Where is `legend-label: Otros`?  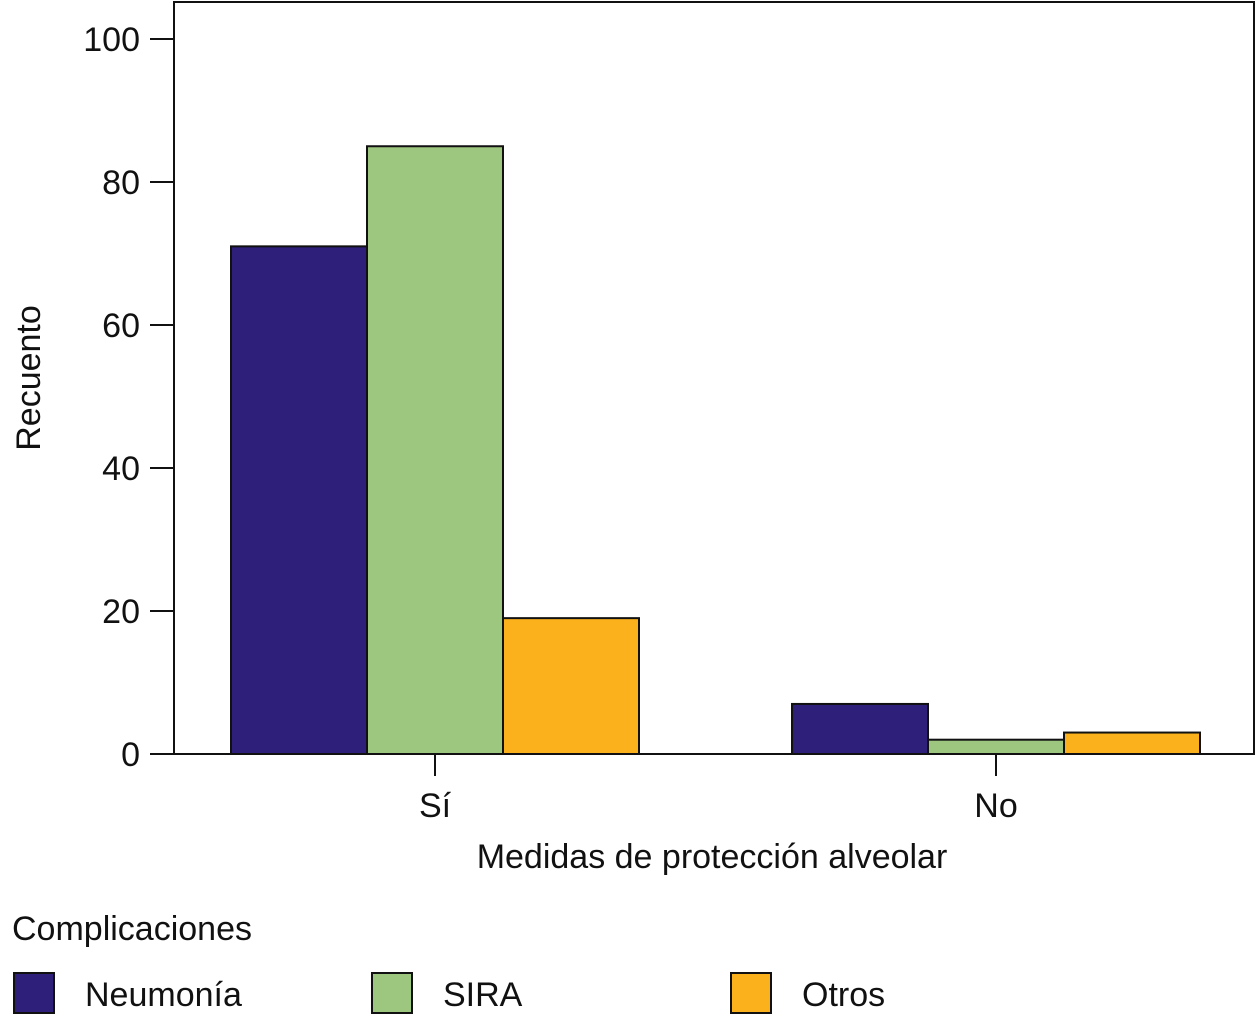
legend-label: Otros is located at coordinates (843, 995).